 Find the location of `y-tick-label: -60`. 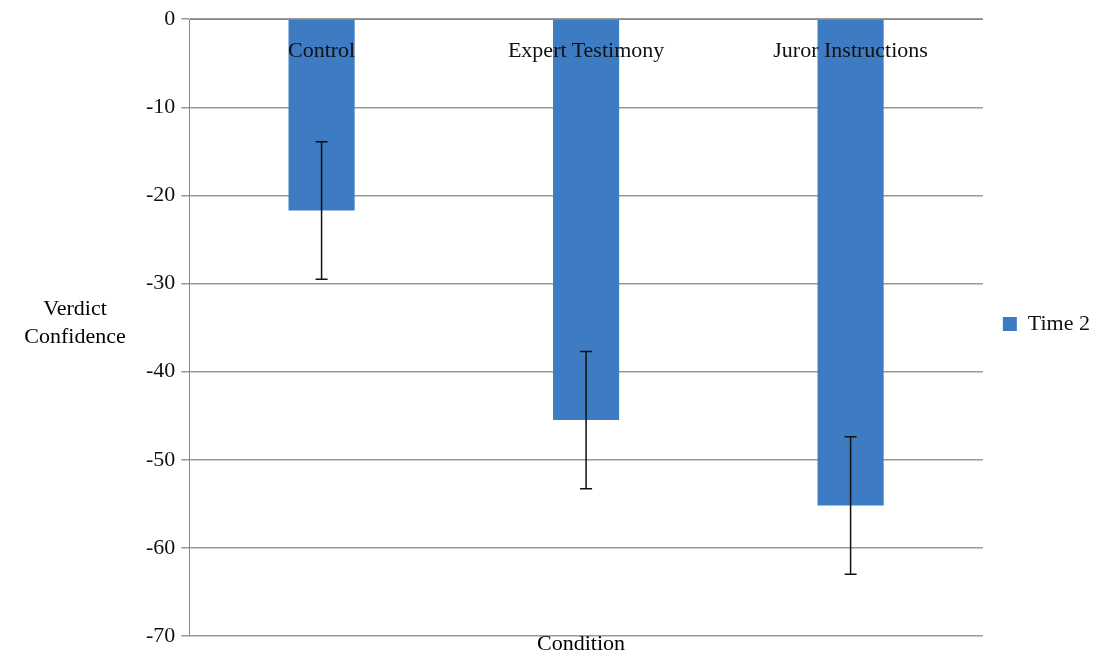

y-tick-label: -60 is located at coordinates (161, 546).